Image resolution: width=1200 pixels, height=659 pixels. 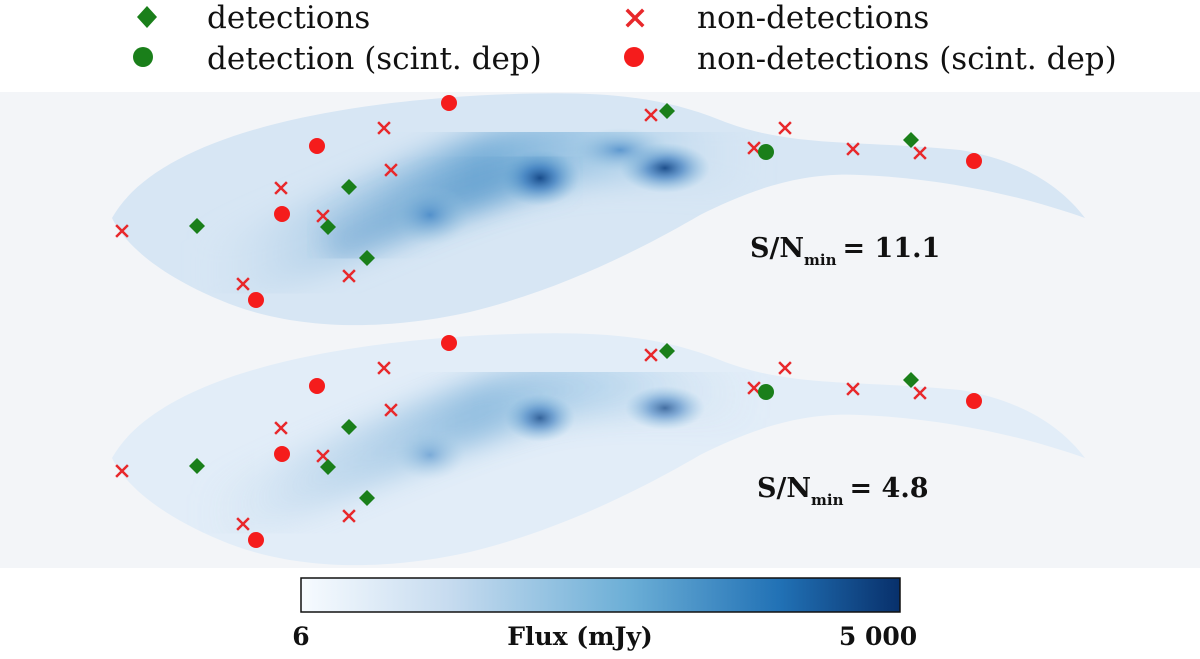 What do you see at coordinates (374, 59) in the screenshot?
I see `legend-label-detection-scint: detection (scint. dep)` at bounding box center [374, 59].